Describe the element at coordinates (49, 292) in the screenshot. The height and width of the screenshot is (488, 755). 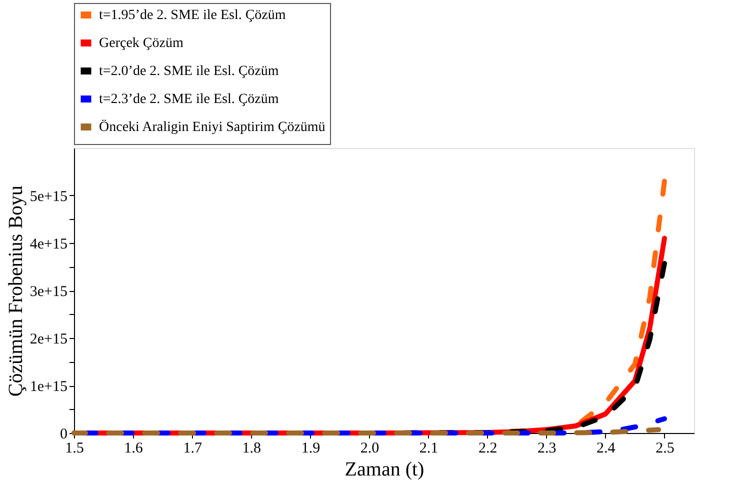
I see `y-tick-label: 3e+15` at that location.